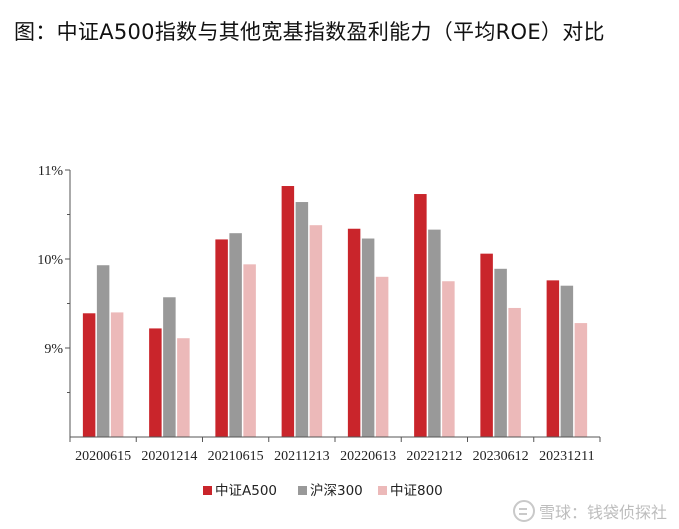 This screenshot has height=529, width=679. What do you see at coordinates (566, 456) in the screenshot?
I see `x-tick-label: 20231211` at bounding box center [566, 456].